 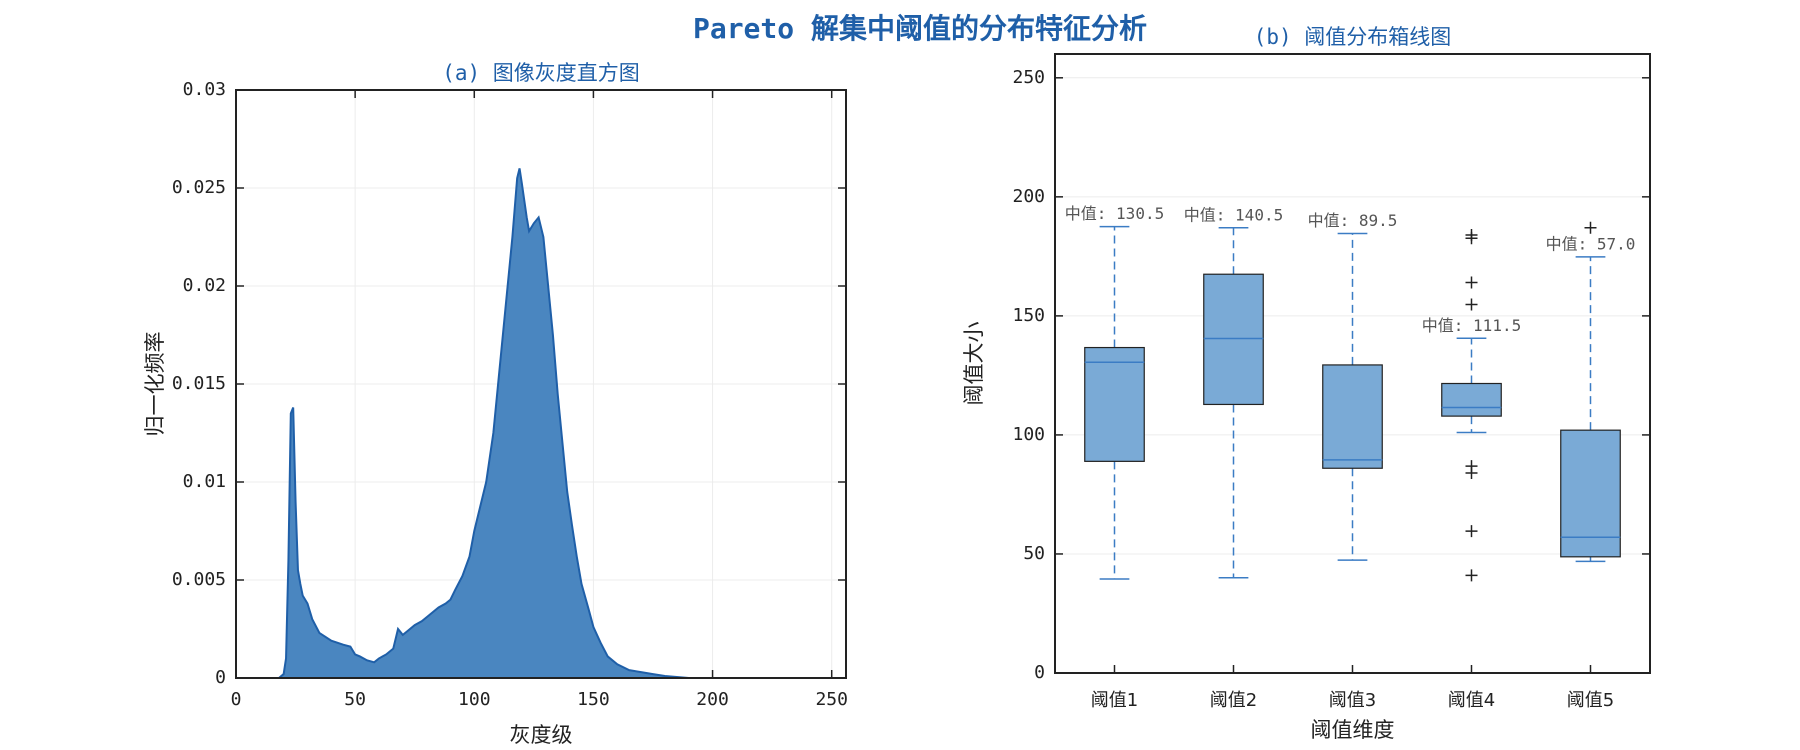 What do you see at coordinates (1471, 325) in the screenshot?
I see `median-label: 中值: 111.5` at bounding box center [1471, 325].